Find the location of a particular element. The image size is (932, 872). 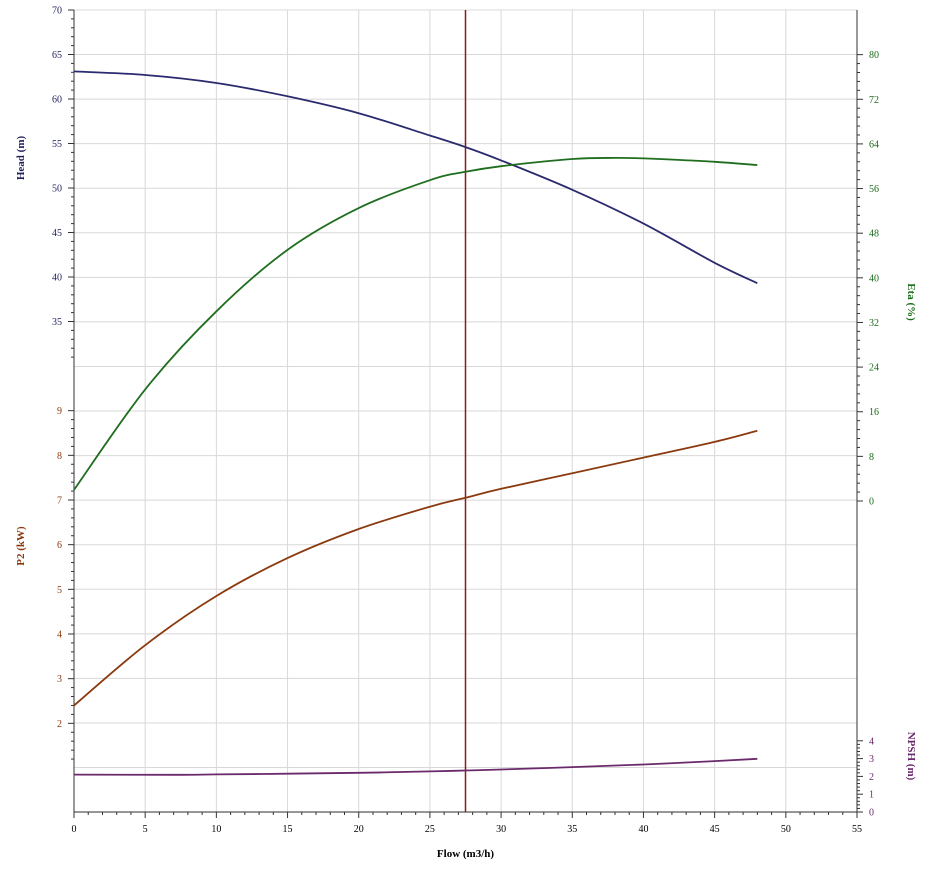

x-tick-label: 10 is located at coordinates (216, 829).